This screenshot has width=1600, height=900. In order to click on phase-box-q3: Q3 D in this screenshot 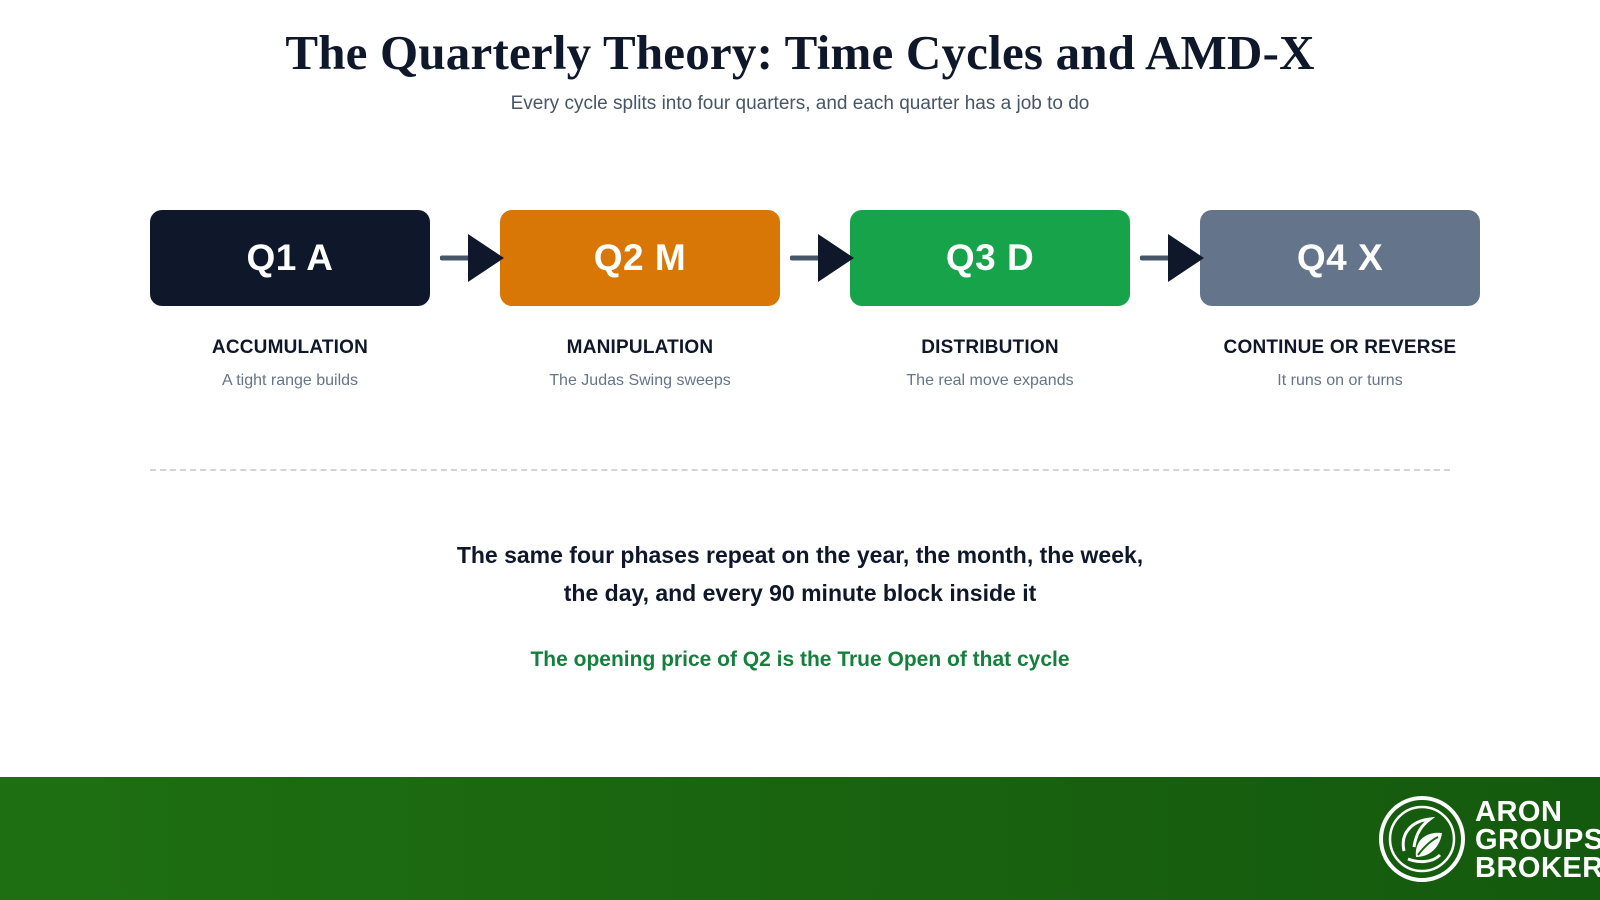, I will do `click(990, 258)`.